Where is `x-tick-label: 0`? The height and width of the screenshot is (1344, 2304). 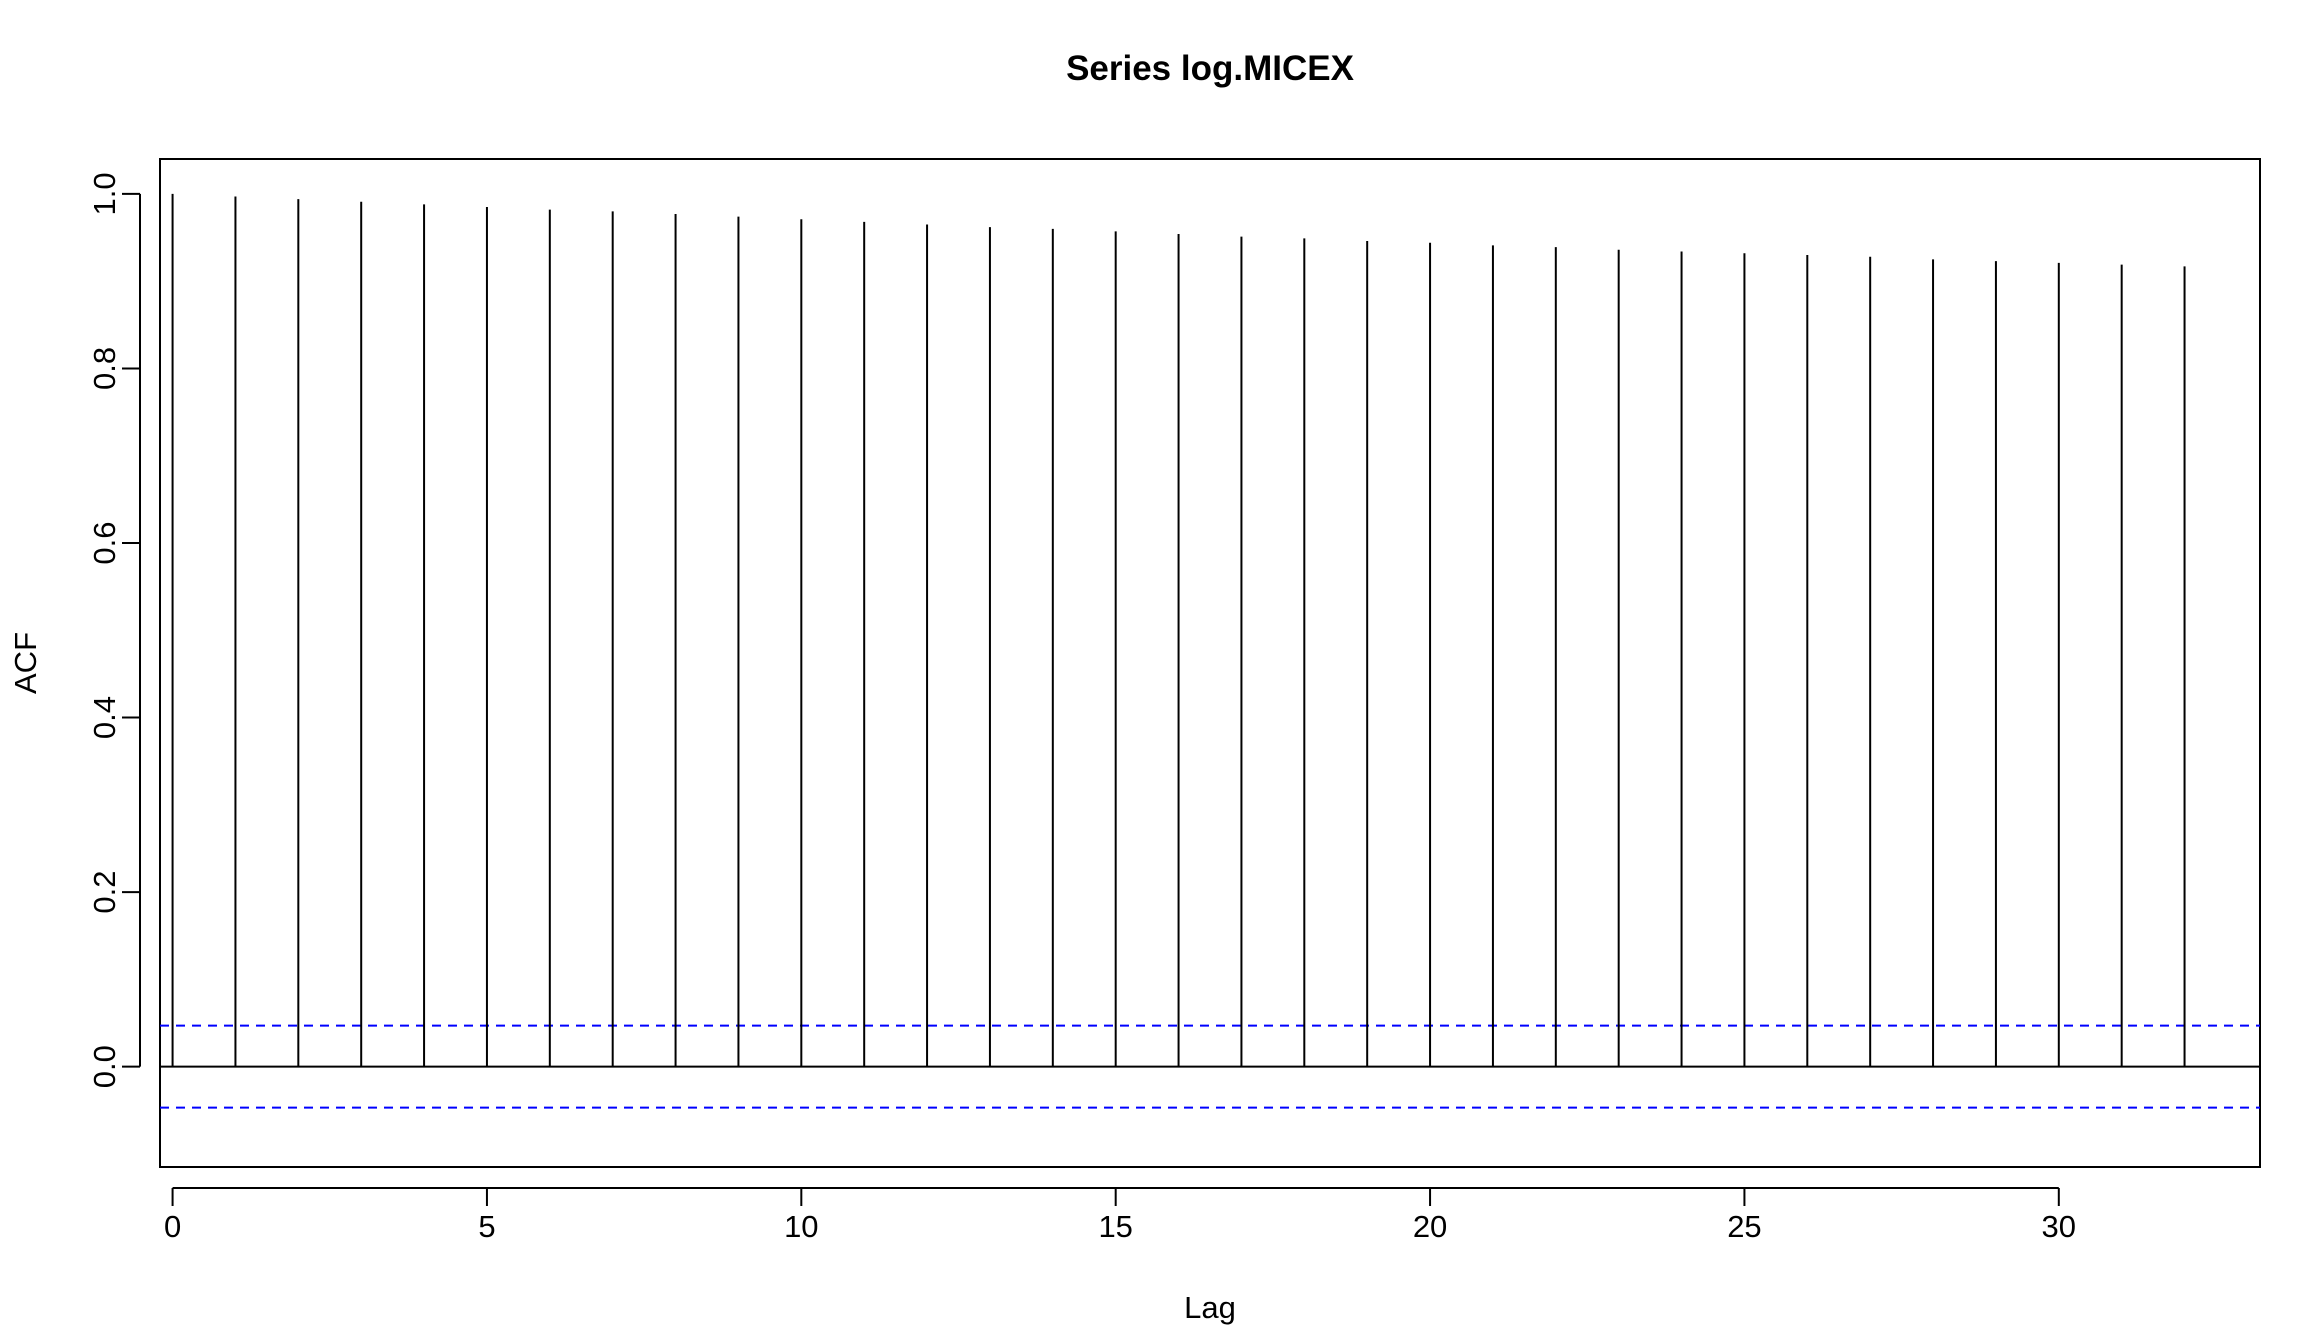 x-tick-label: 0 is located at coordinates (172, 1226).